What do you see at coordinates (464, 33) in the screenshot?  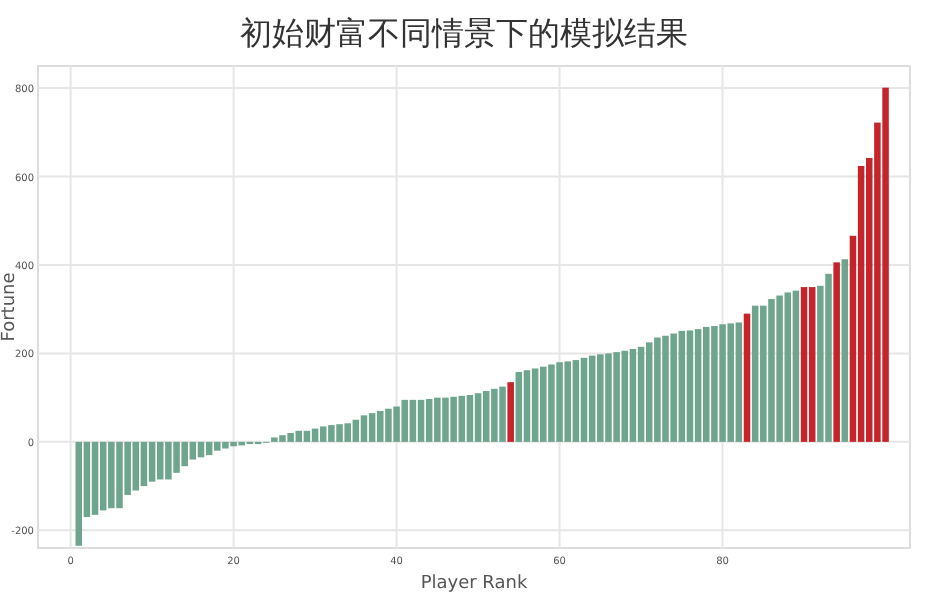 I see `chart-title: 初始财富不同情景下的模拟结果` at bounding box center [464, 33].